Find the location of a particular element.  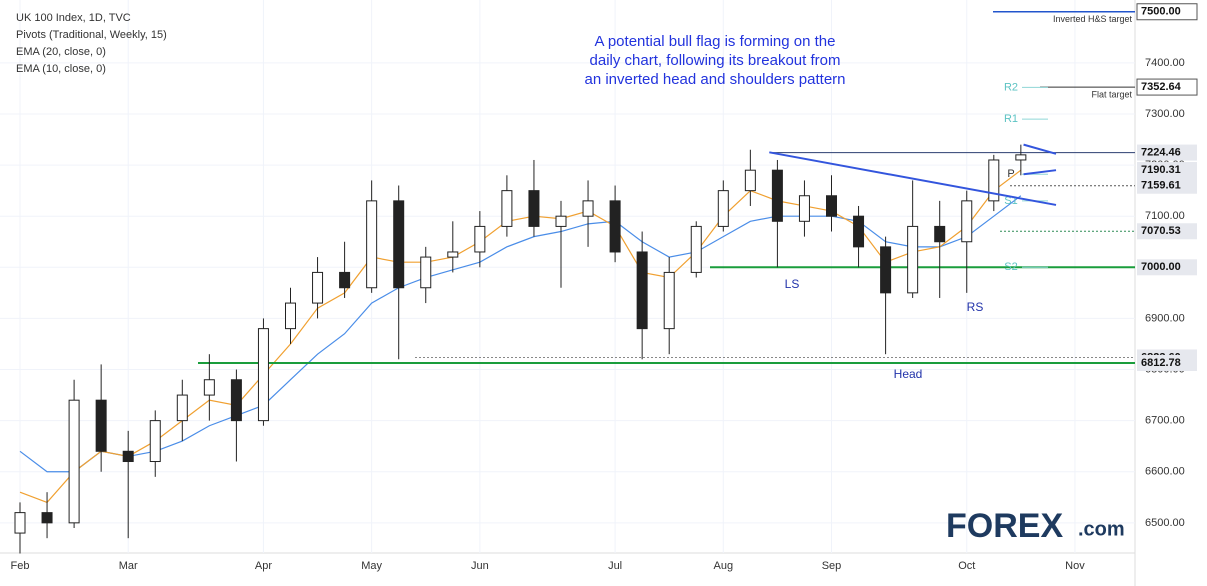

x-tick-label: Apr is located at coordinates (263, 566).